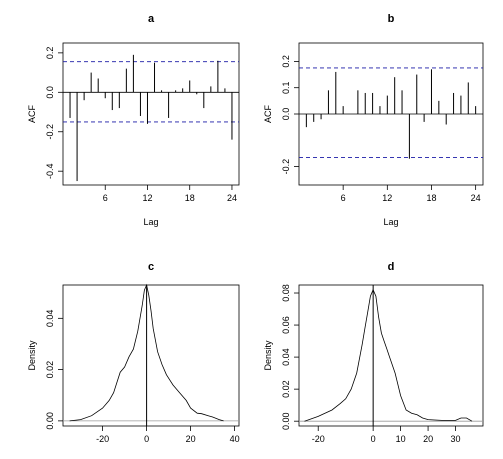  Describe the element at coordinates (50, 171) in the screenshot. I see `y-tick-label: -0.4` at that location.